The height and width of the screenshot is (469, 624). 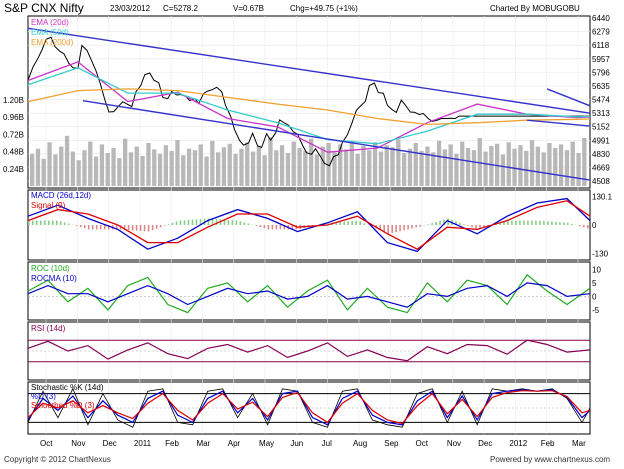 I want to click on roc-legend: ROC (10d)ROCMA (10), so click(x=54, y=273).